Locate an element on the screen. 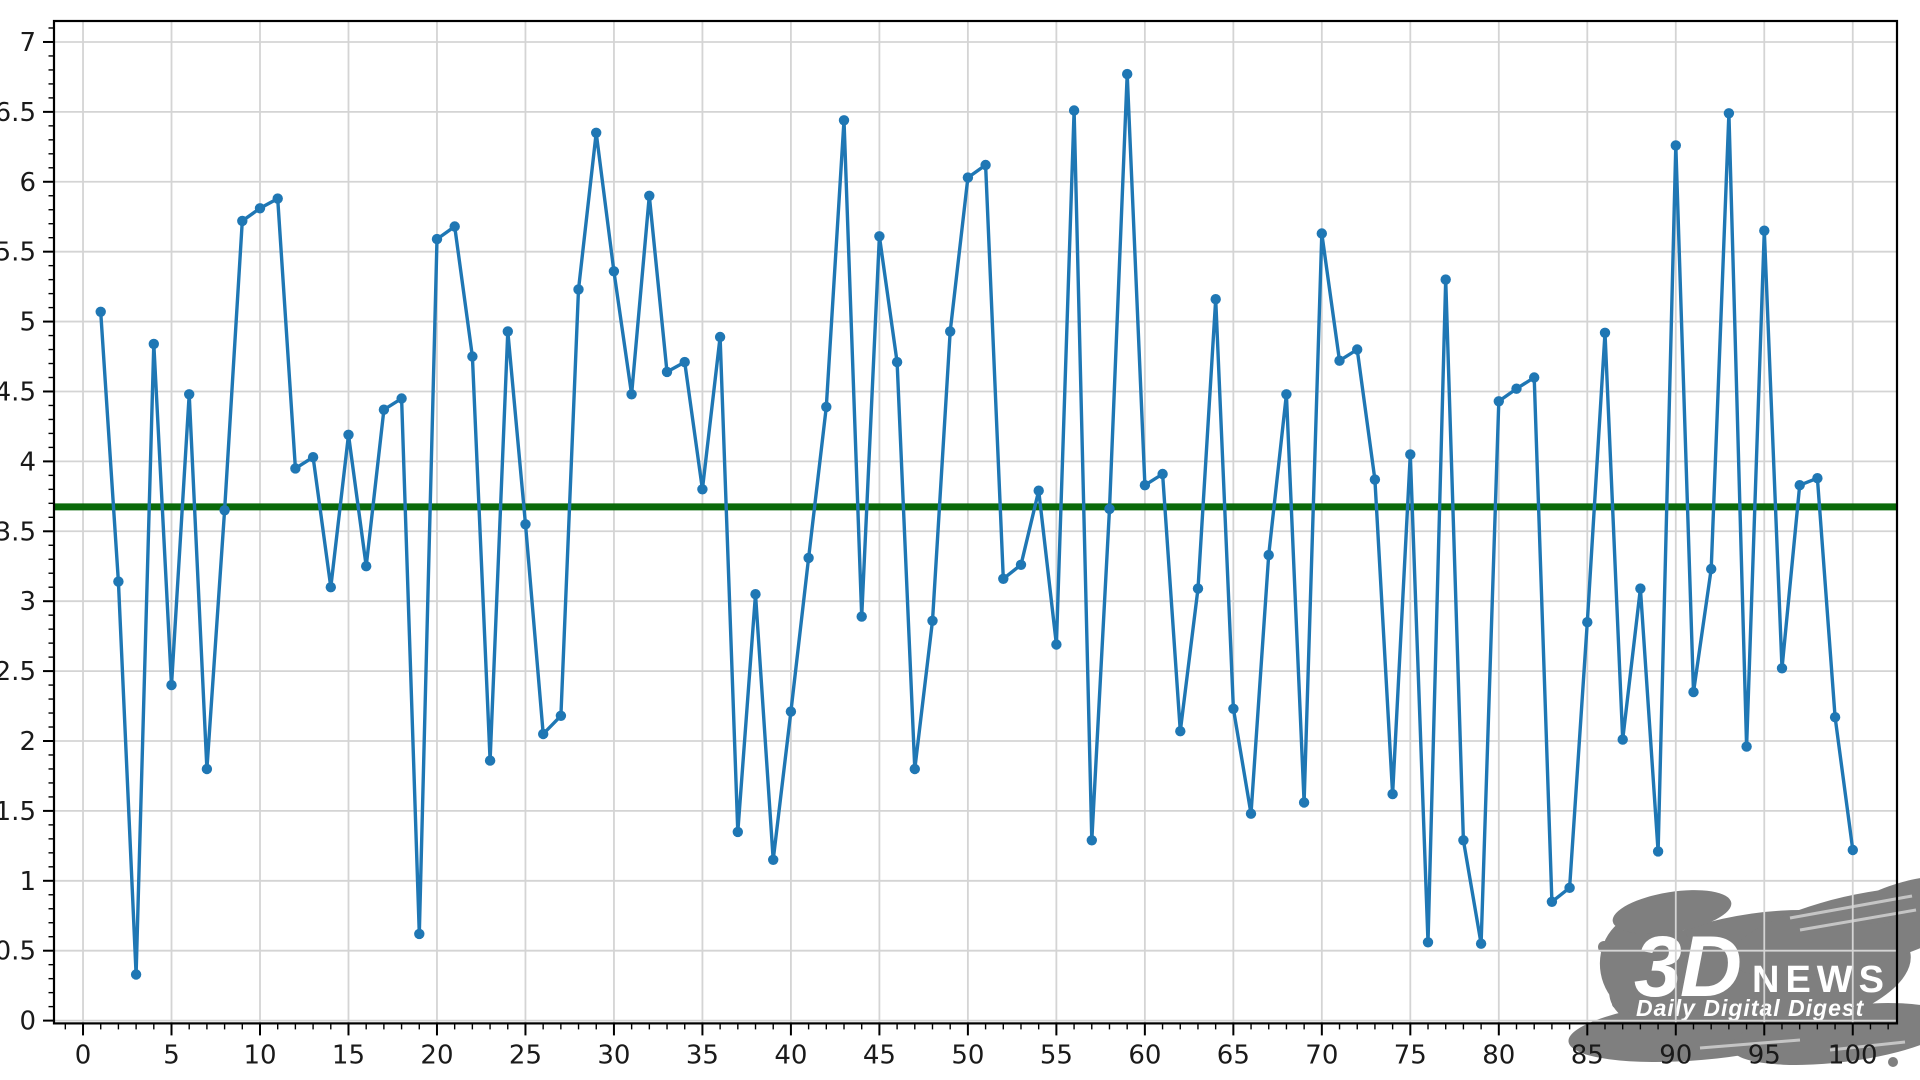 The height and width of the screenshot is (1080, 1920). y-tick-label: 3 is located at coordinates (27, 602).